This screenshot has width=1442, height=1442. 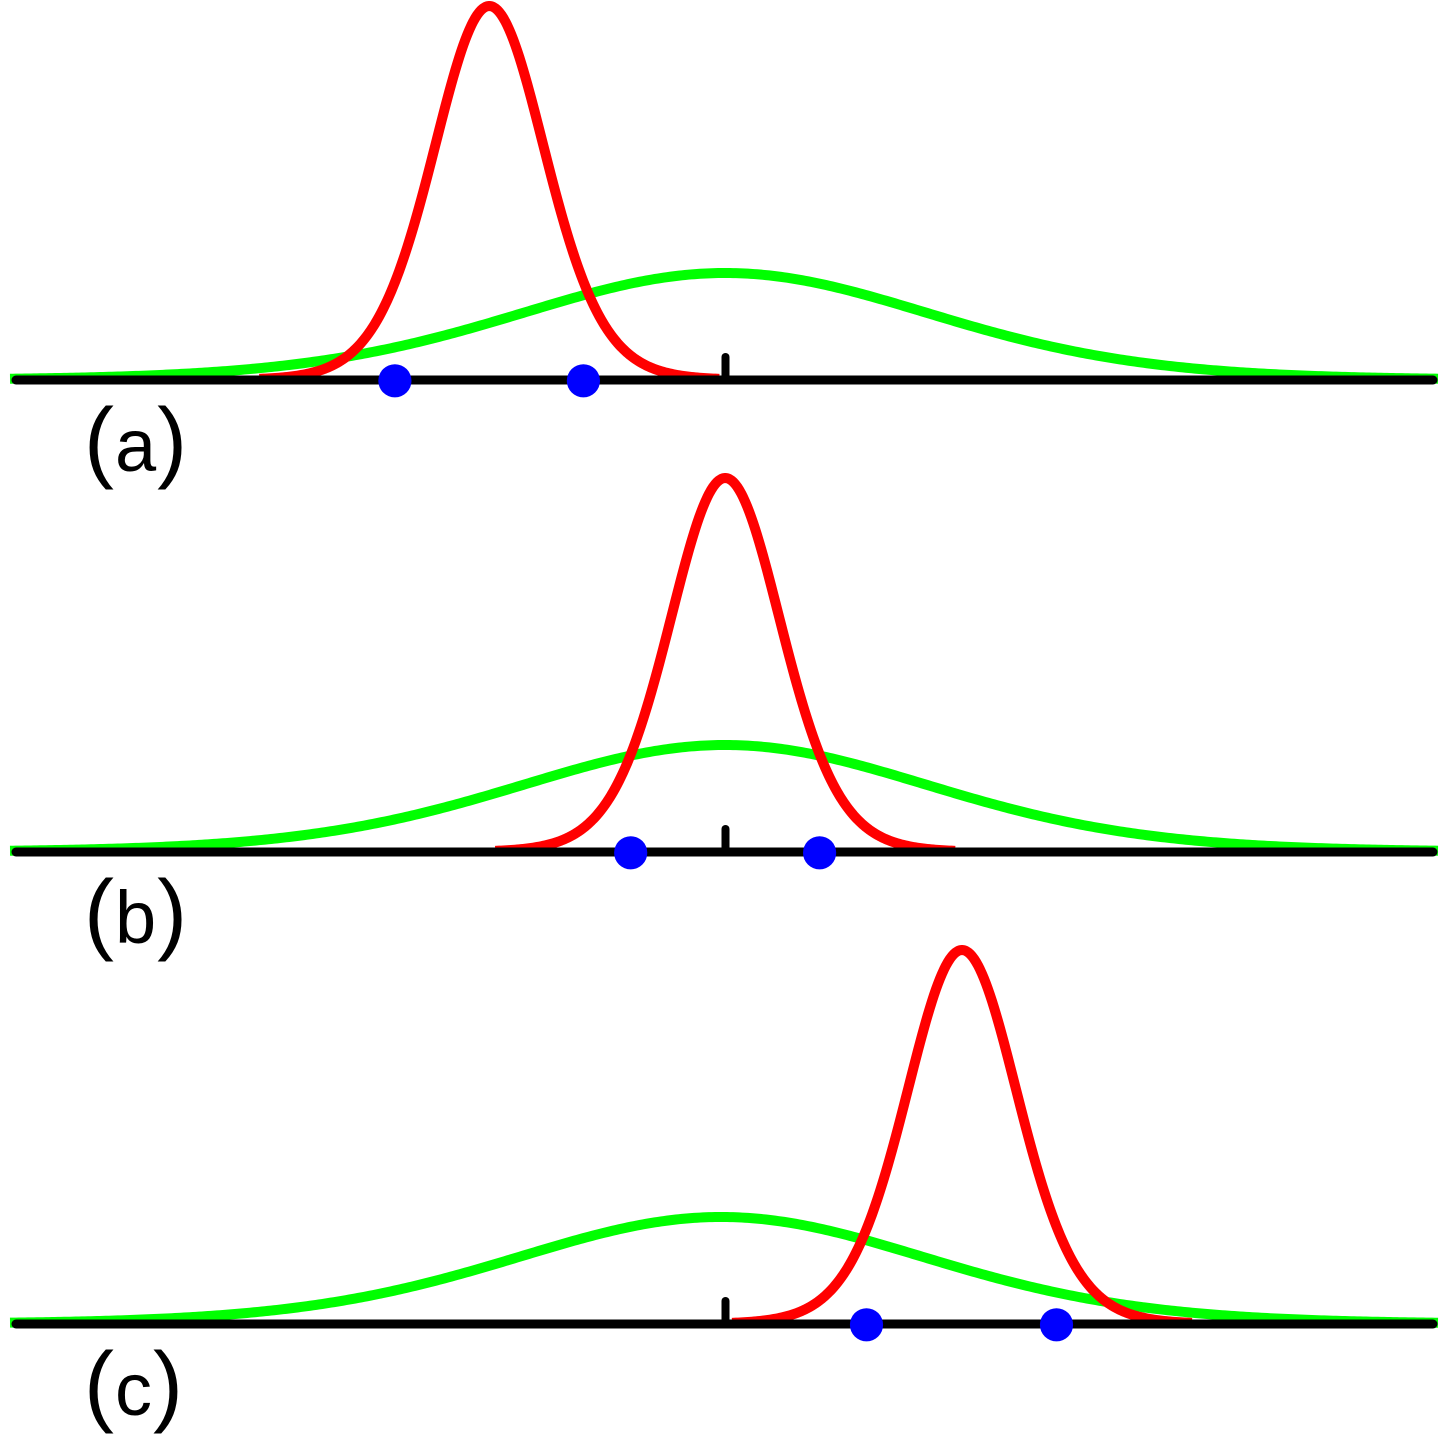 I want to click on svg-text: (c), so click(x=134, y=1385).